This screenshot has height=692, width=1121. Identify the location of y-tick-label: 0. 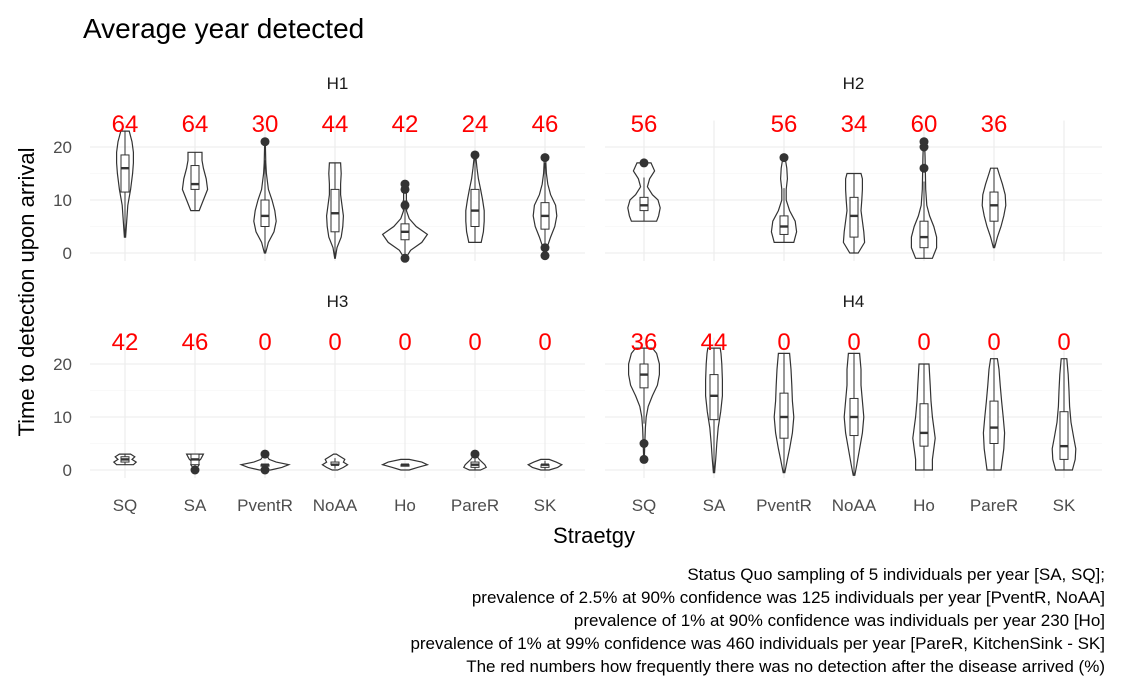
(67, 470).